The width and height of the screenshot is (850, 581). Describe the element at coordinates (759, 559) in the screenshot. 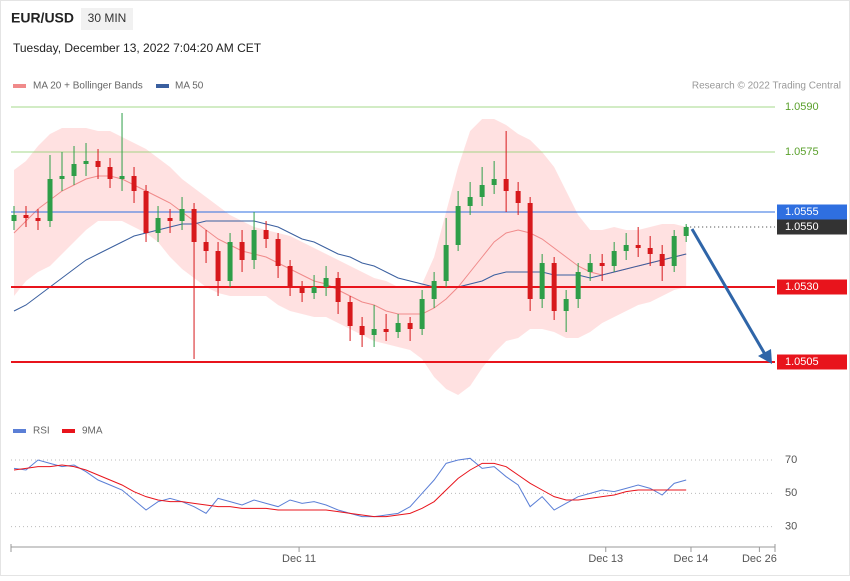

I see `x-tick-label: Dec 26` at that location.